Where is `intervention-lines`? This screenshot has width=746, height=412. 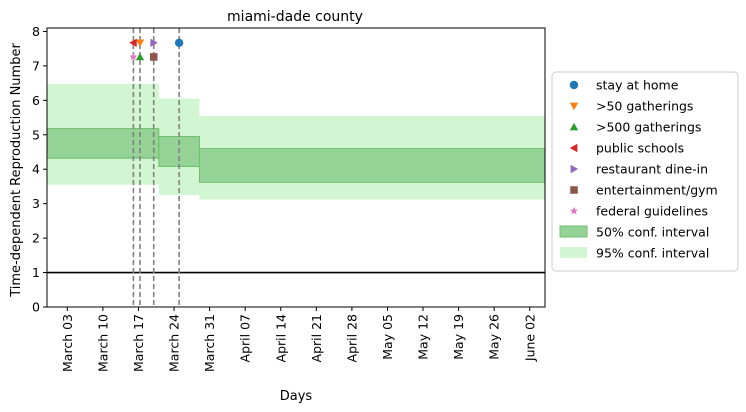 intervention-lines is located at coordinates (156, 167).